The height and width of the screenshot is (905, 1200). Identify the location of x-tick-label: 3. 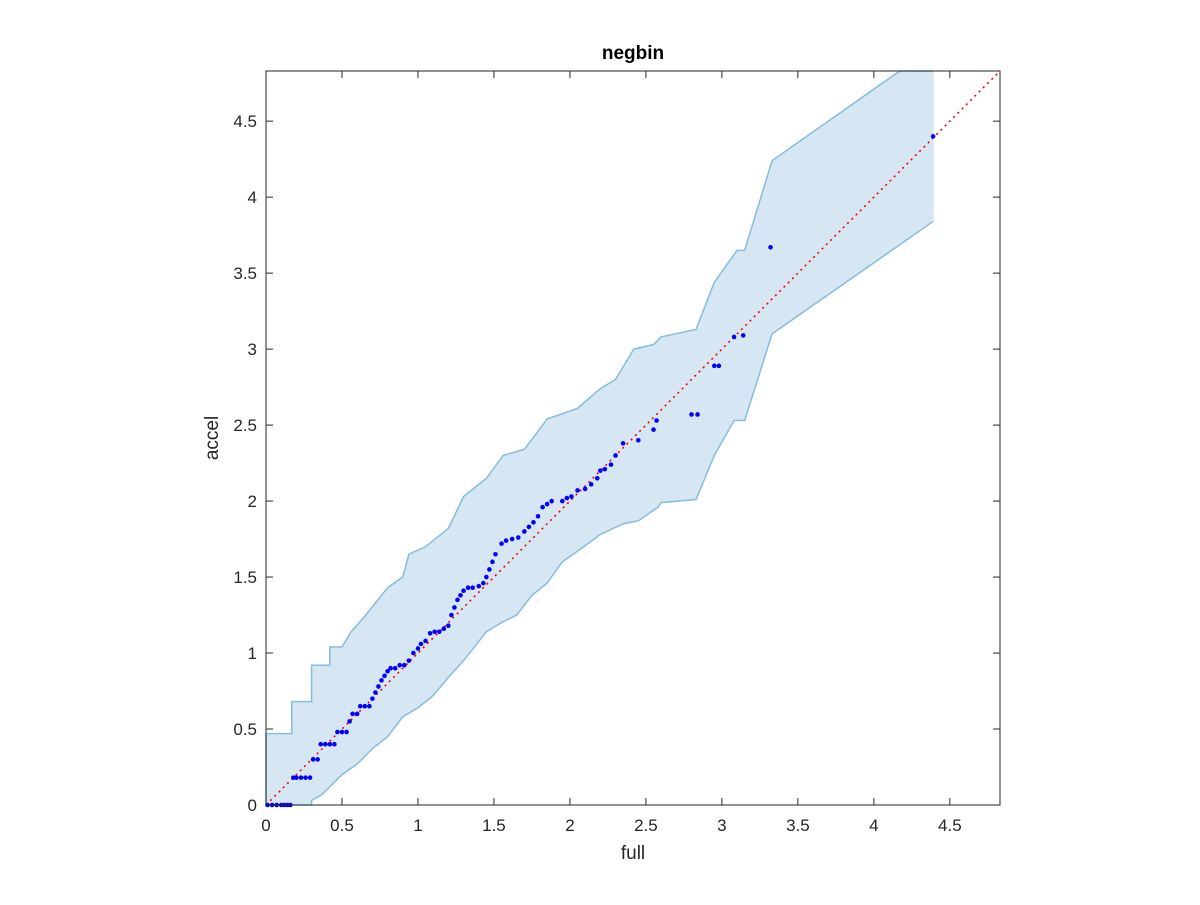
(721, 825).